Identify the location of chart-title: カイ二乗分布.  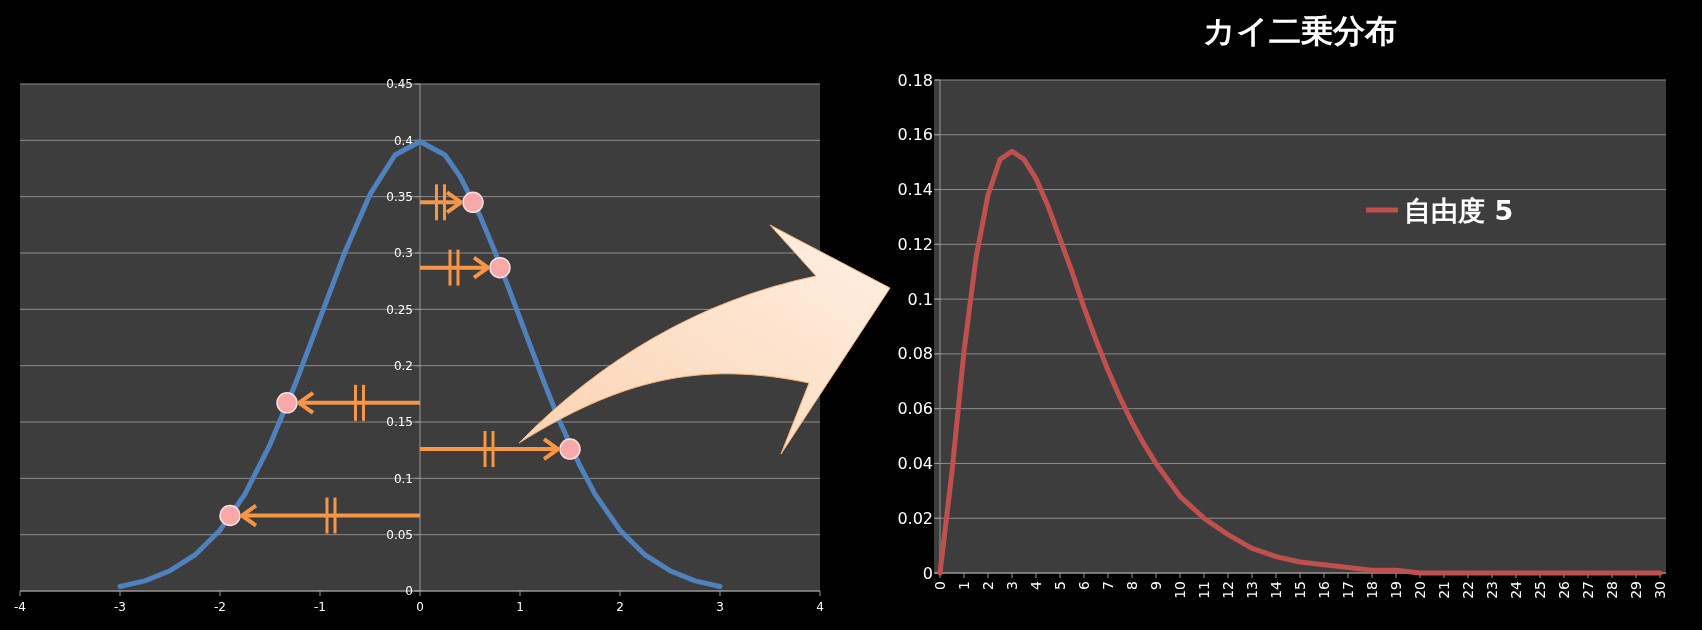
(1300, 31).